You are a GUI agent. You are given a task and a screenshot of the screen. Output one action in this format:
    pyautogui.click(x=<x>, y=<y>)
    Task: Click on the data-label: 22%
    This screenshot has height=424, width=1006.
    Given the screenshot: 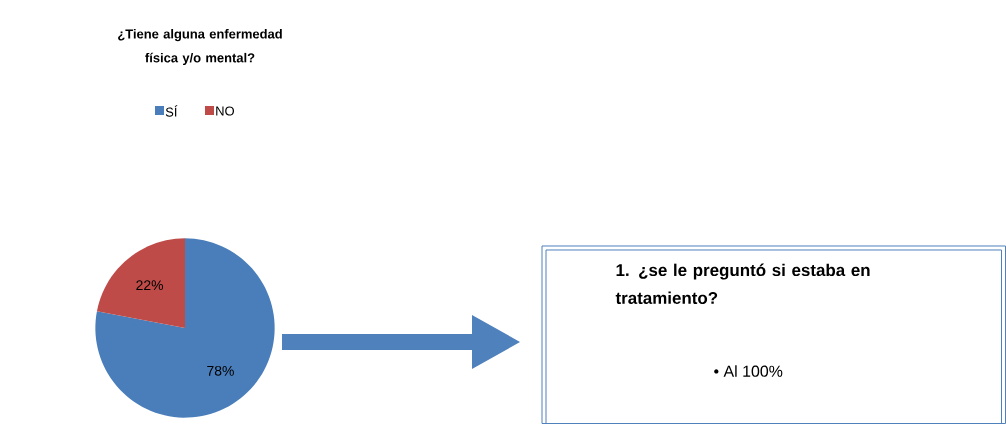 What is the action you would take?
    pyautogui.click(x=150, y=285)
    